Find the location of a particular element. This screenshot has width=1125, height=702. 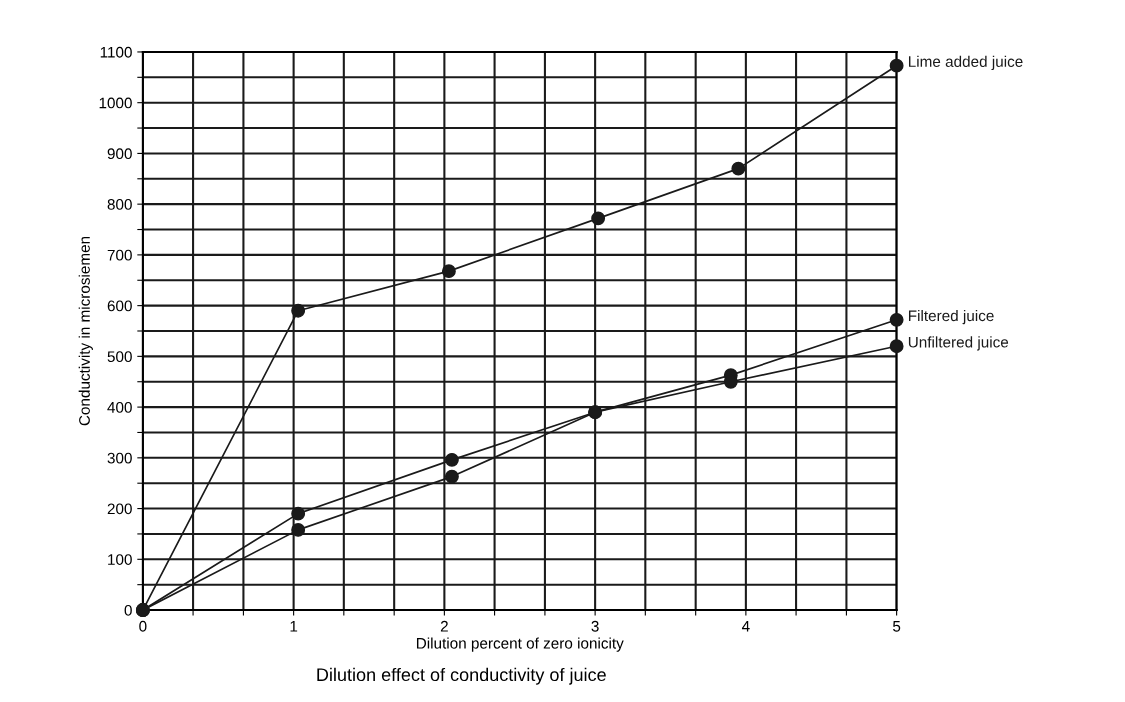

x-tick-label: 4 is located at coordinates (745, 626).